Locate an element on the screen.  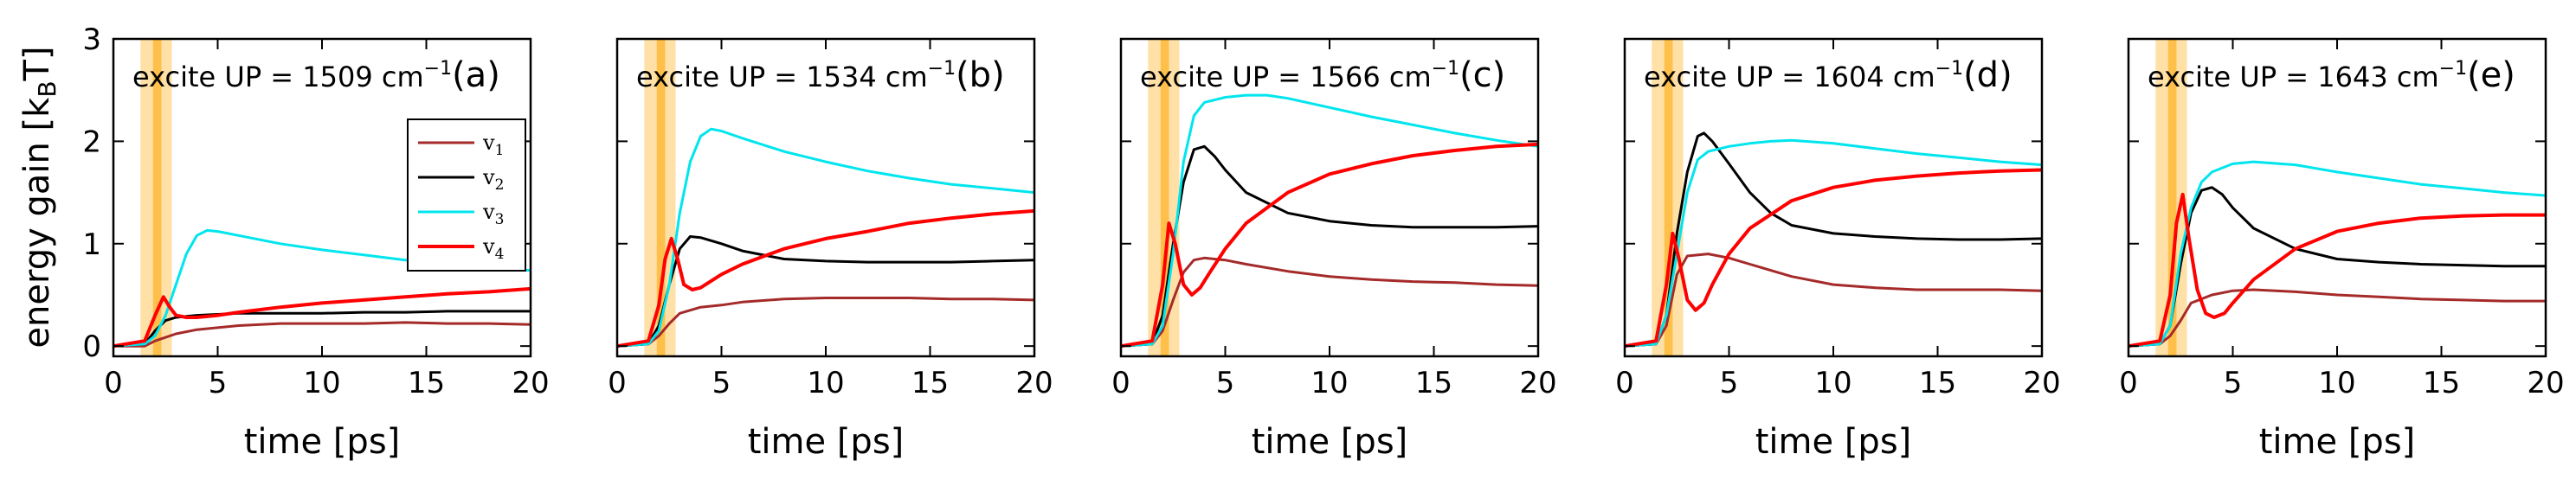
legend-label-sub: 3 is located at coordinates (500, 219).